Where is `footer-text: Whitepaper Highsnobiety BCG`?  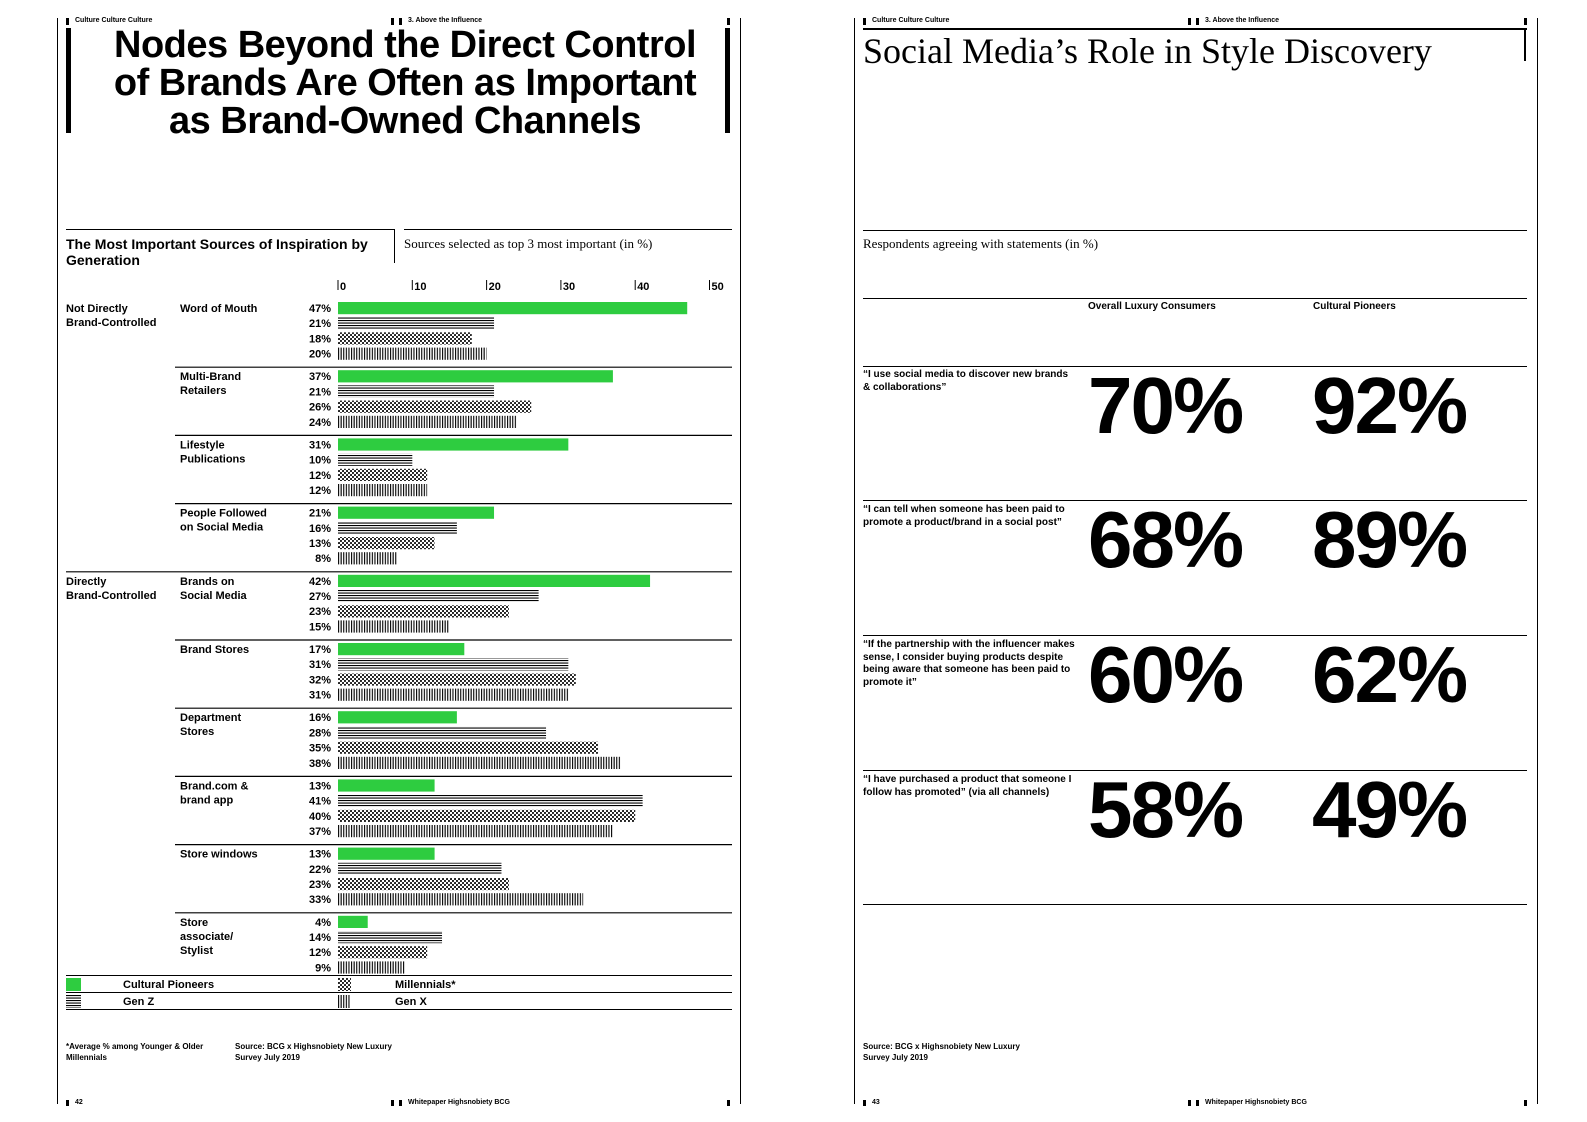
footer-text: Whitepaper Highsnobiety BCG is located at coordinates (1256, 1102).